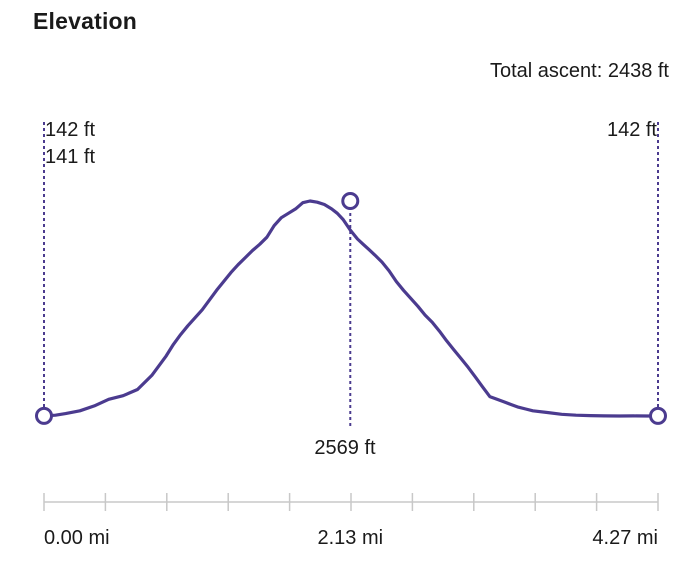 The width and height of the screenshot is (694, 571). Describe the element at coordinates (579, 71) in the screenshot. I see `total-ascent: Total ascent: 2438 ft` at that location.